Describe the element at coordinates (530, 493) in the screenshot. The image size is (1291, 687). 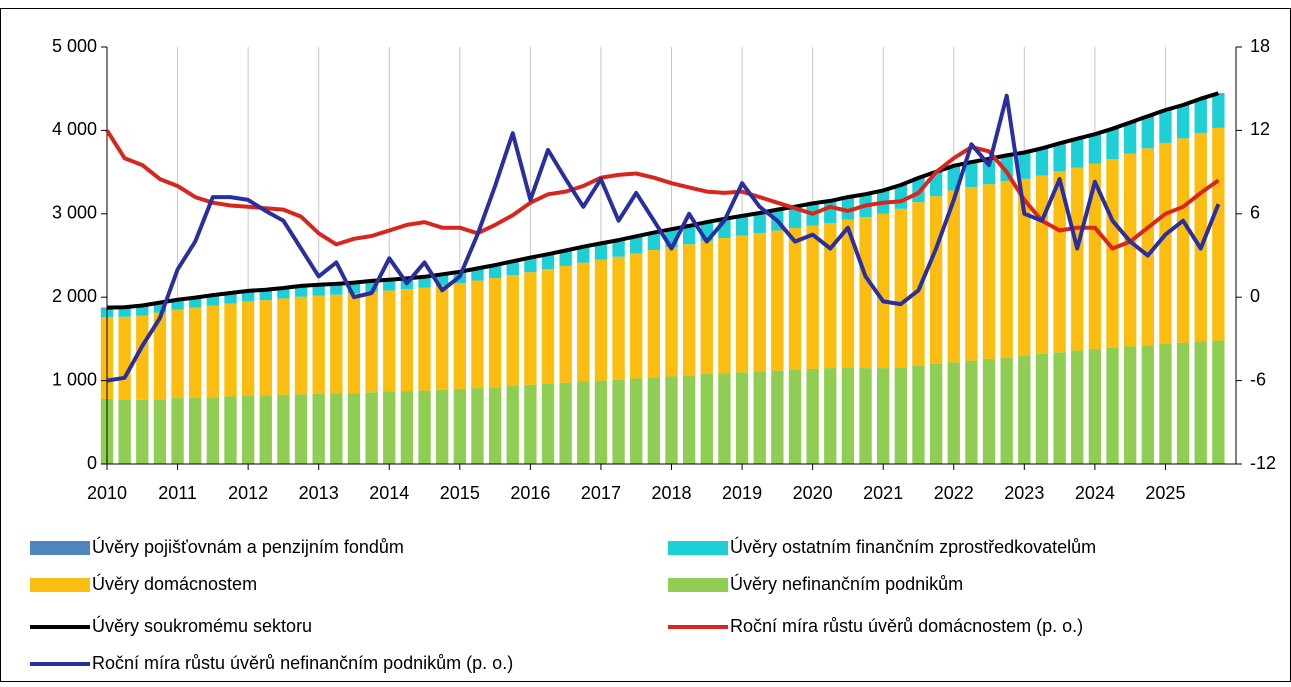
I see `x-tick-label: 2016` at that location.